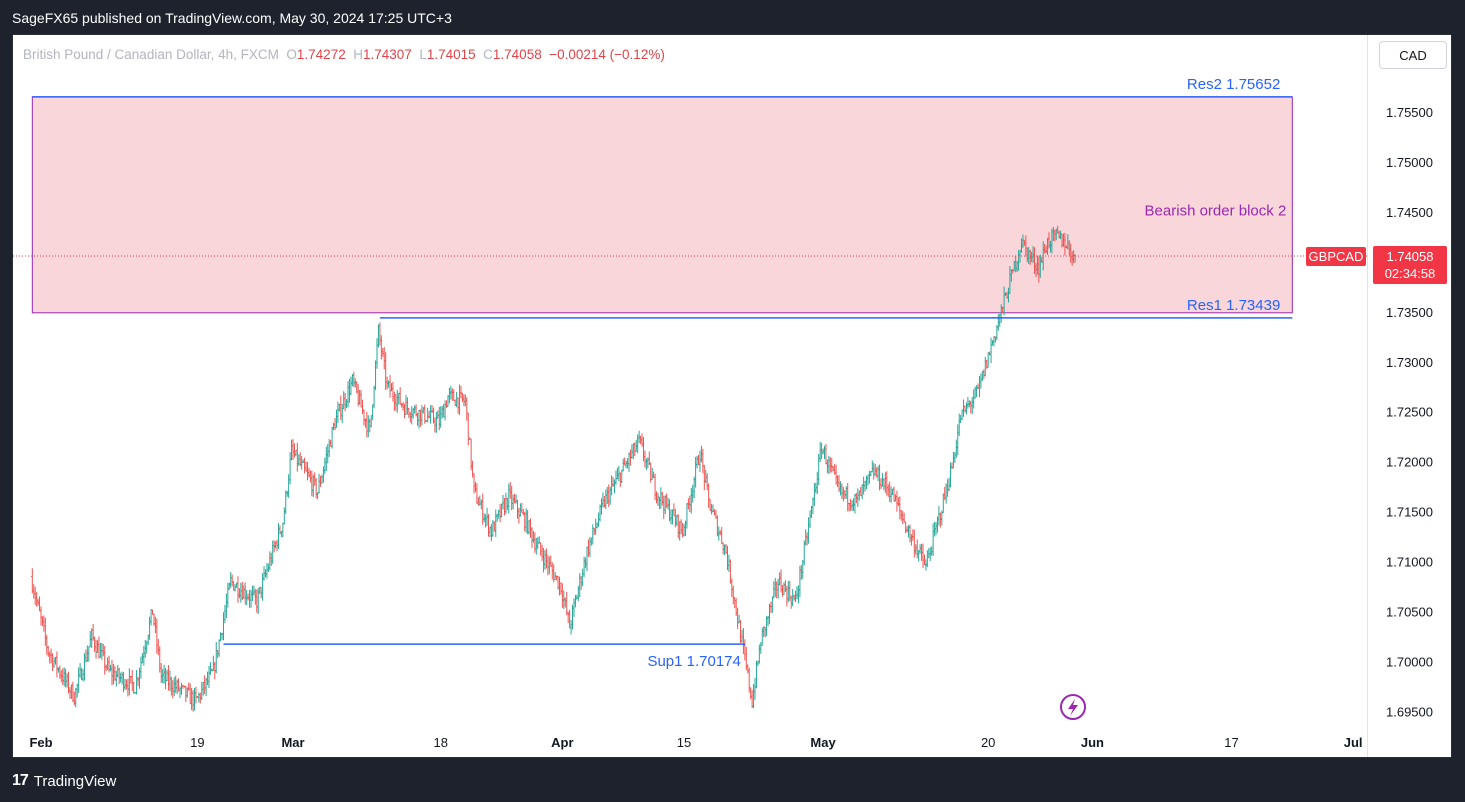  Describe the element at coordinates (1413, 55) in the screenshot. I see `currency-button: CAD` at that location.